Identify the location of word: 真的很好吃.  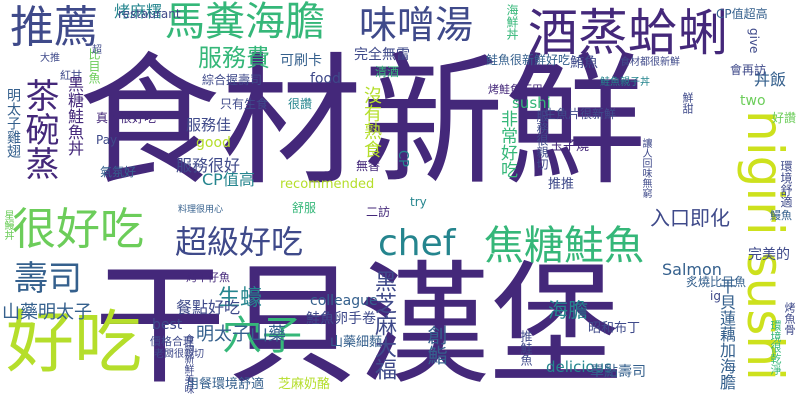
(126, 118).